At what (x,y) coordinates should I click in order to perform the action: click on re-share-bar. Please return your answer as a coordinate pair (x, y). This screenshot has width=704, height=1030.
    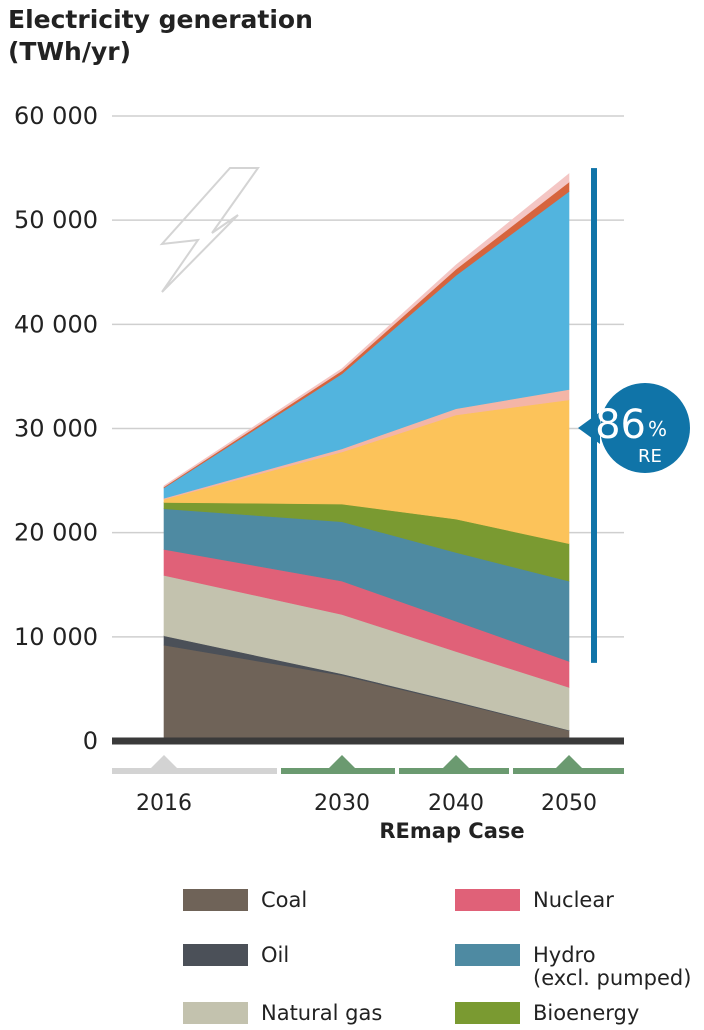
    Looking at the image, I should click on (594, 415).